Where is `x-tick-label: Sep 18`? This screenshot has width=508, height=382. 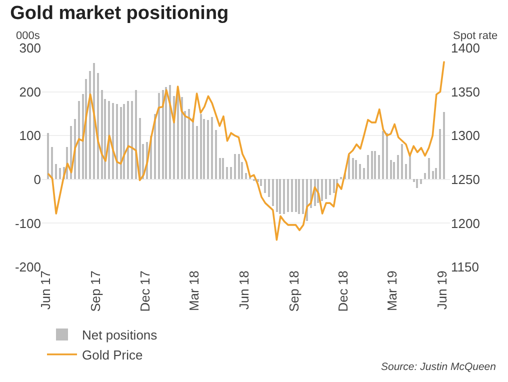 x-tick-label: Sep 18 is located at coordinates (294, 291).